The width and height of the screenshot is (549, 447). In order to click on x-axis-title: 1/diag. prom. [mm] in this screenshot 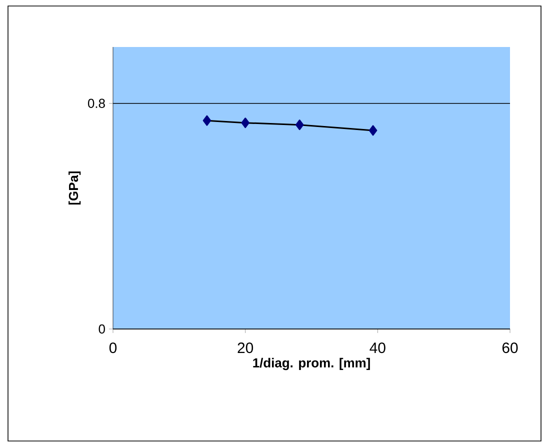, I will do `click(311, 364)`.